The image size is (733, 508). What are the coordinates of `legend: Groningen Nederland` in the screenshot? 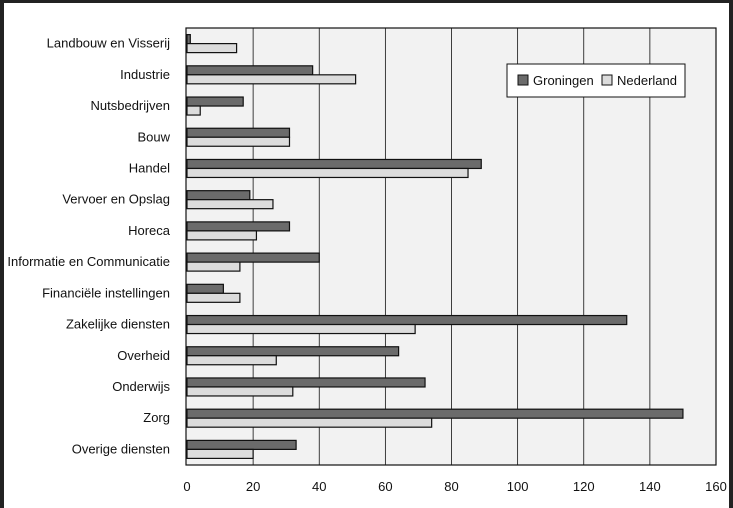 It's located at (596, 80).